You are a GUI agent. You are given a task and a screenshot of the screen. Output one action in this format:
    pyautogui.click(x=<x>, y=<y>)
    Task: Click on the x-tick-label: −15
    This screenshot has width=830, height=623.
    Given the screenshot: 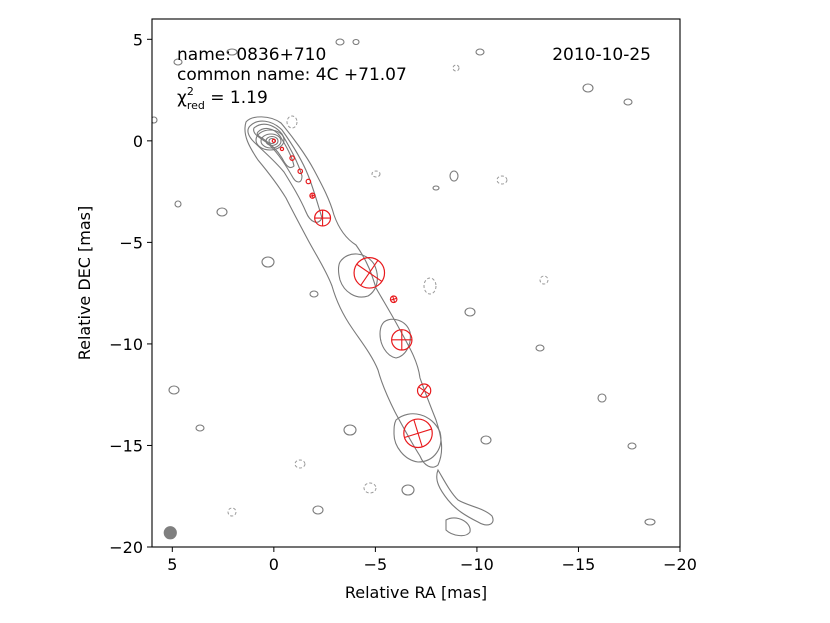 What is the action you would take?
    pyautogui.click(x=579, y=564)
    